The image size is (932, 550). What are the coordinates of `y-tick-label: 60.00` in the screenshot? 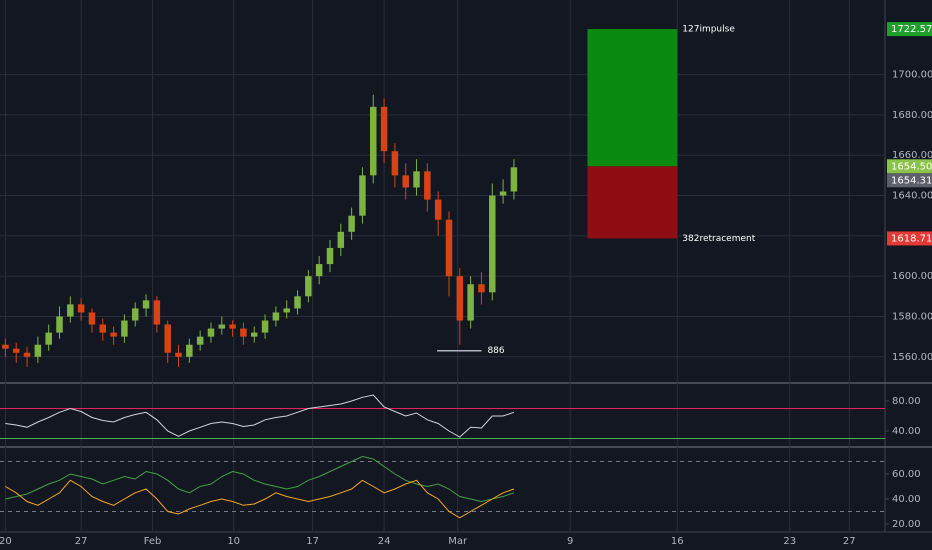 It's located at (906, 474).